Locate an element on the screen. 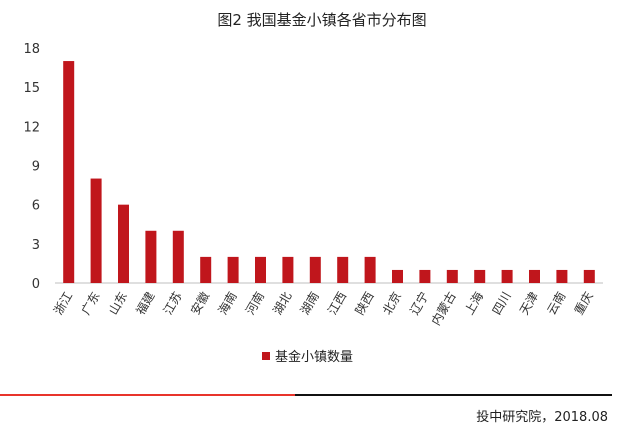 The height and width of the screenshot is (432, 640). y-tick-label: 18 is located at coordinates (31, 49).